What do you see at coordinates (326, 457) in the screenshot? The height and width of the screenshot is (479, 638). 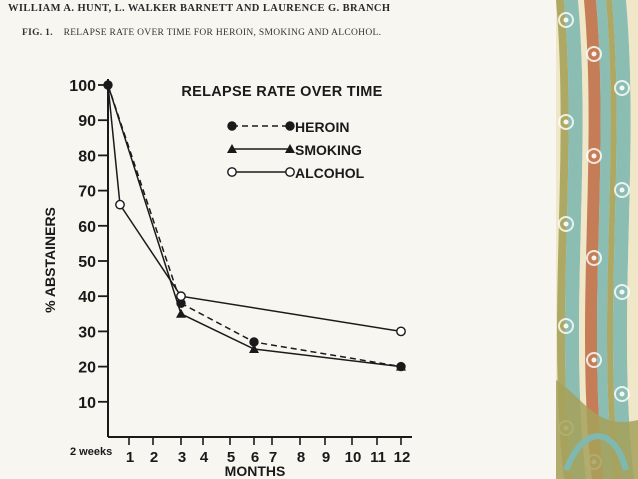 I see `x-tick-label: 9` at bounding box center [326, 457].